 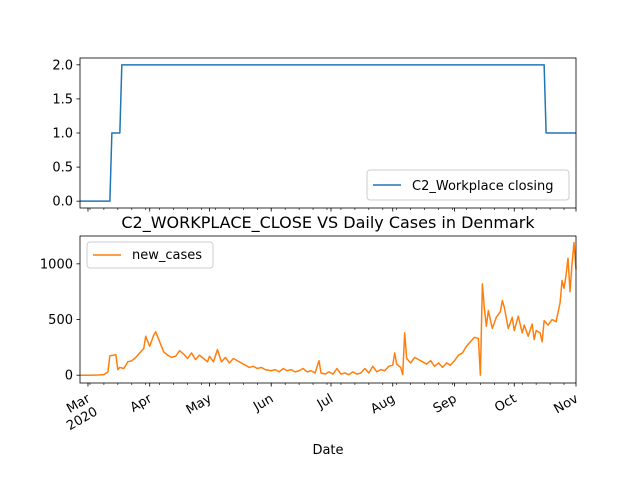 I want to click on top-ytick-label: 1.0, so click(x=62, y=134).